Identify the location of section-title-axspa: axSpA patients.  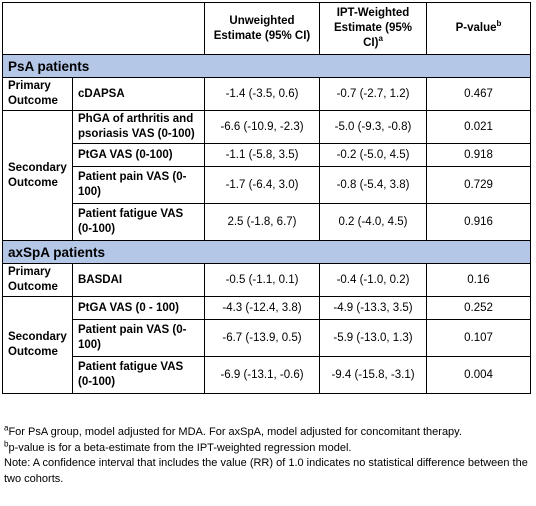
(266, 252).